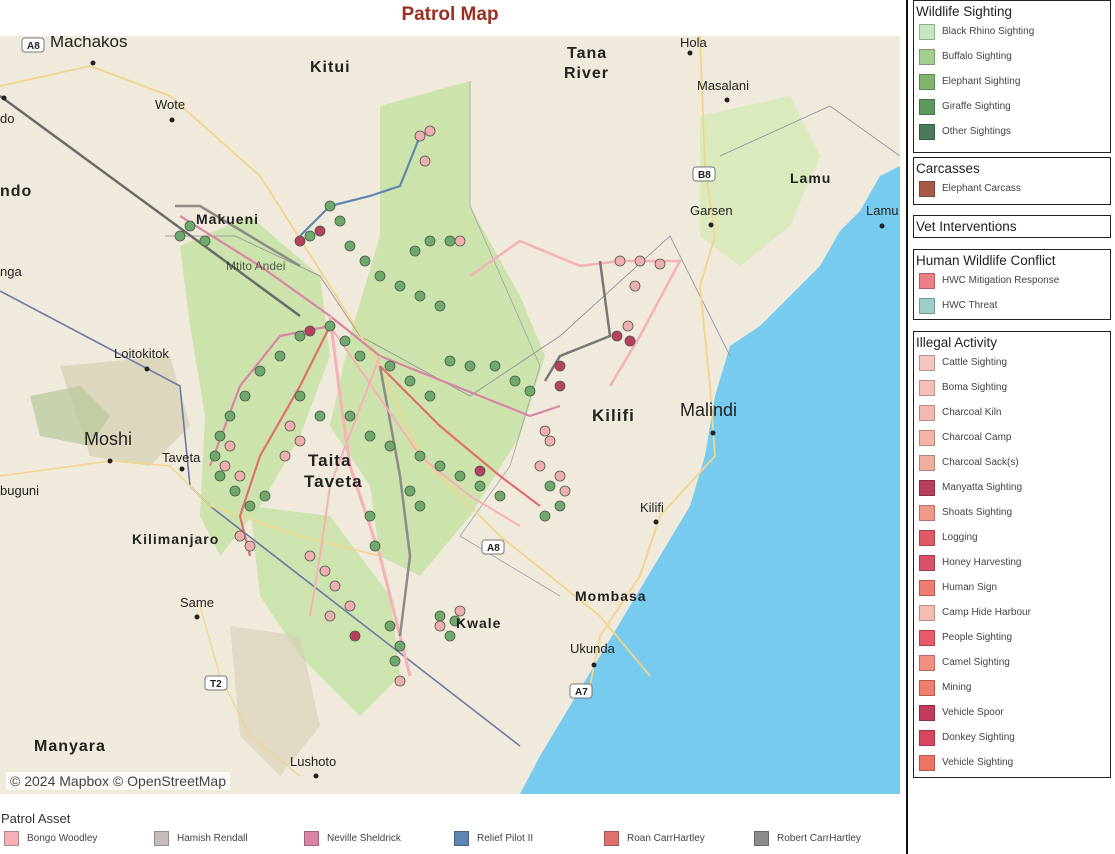 This screenshot has width=1115, height=854. I want to click on map-label-kilimanjaro: Kilimanjaro, so click(175, 539).